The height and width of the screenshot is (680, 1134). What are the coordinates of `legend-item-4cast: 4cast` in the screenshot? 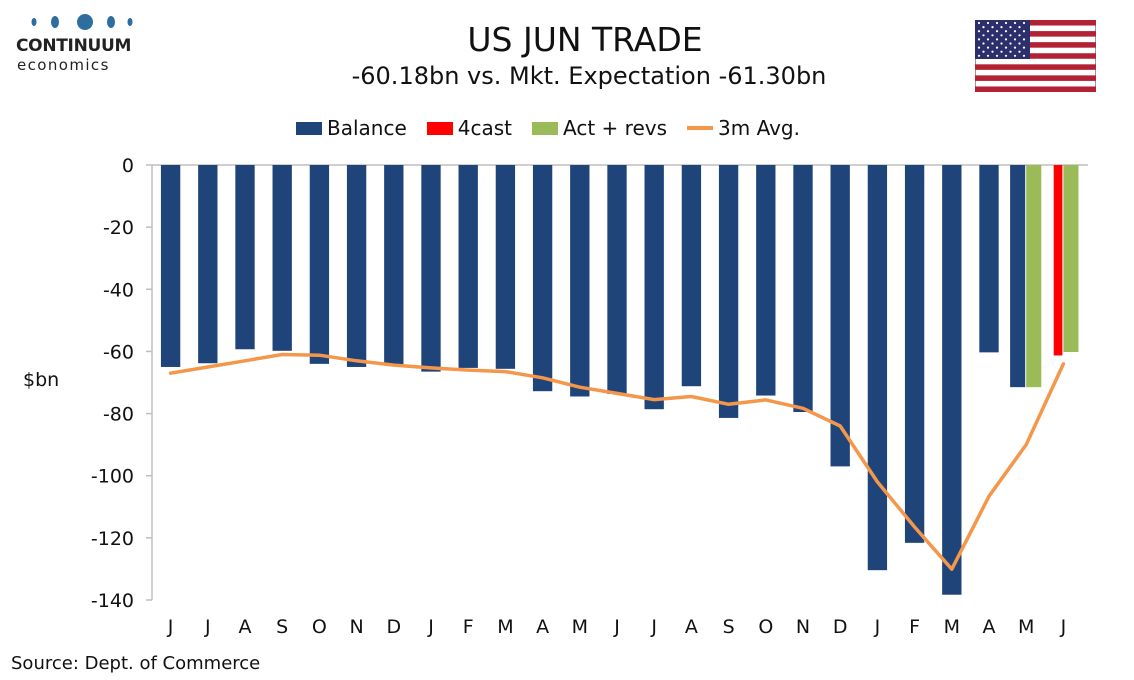 It's located at (469, 128).